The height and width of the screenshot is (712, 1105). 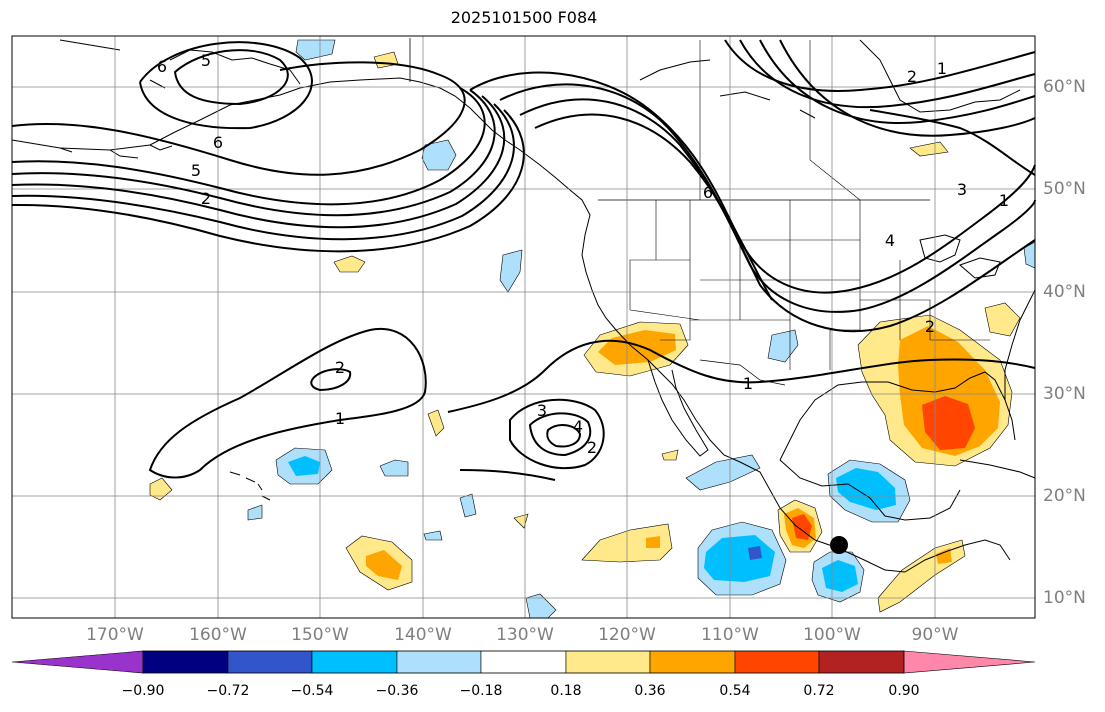 I want to click on lon-label: 170°W, so click(x=115, y=635).